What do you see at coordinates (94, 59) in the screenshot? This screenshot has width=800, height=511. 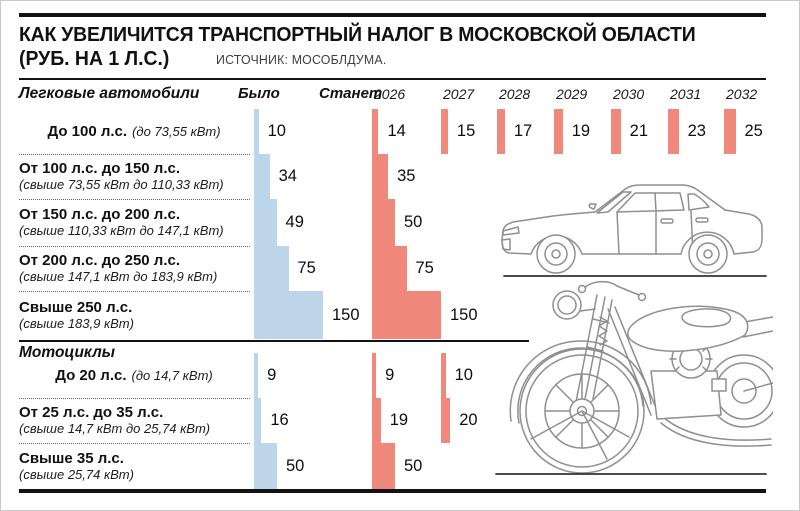 I see `page-subtitle: (РУБ. НА 1 Л.С.)` at bounding box center [94, 59].